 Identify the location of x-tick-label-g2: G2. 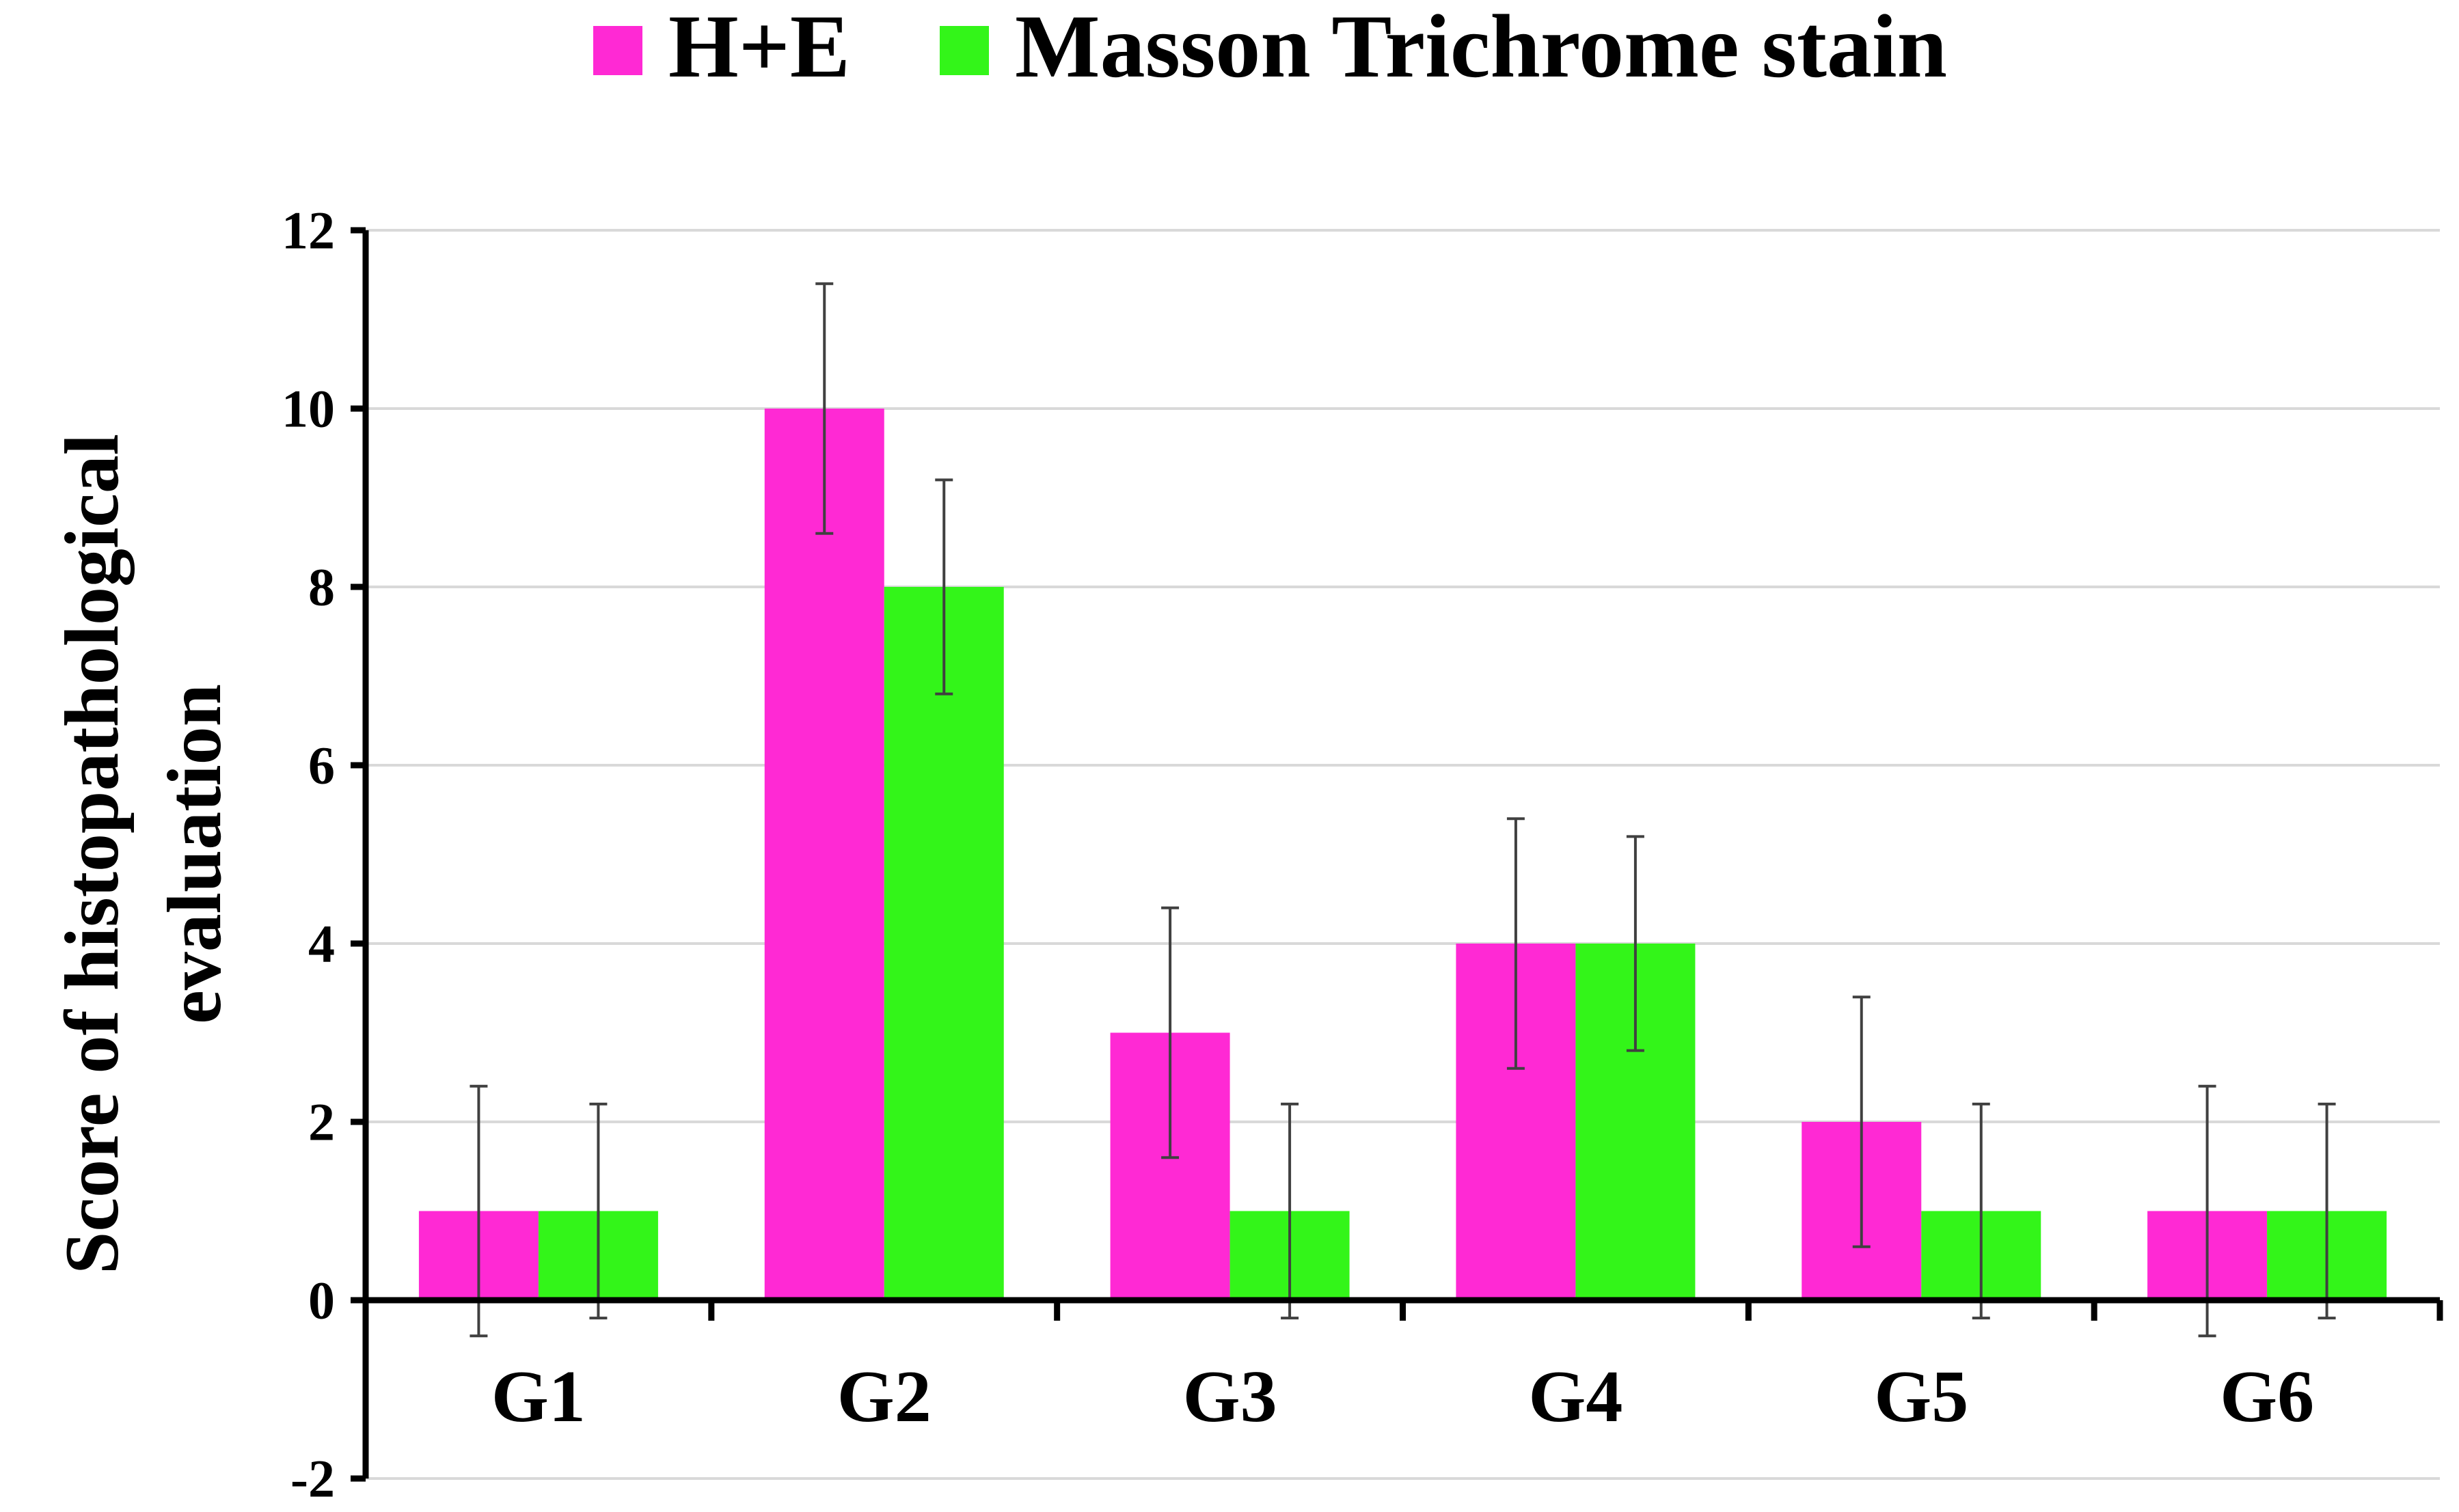
(884, 1397).